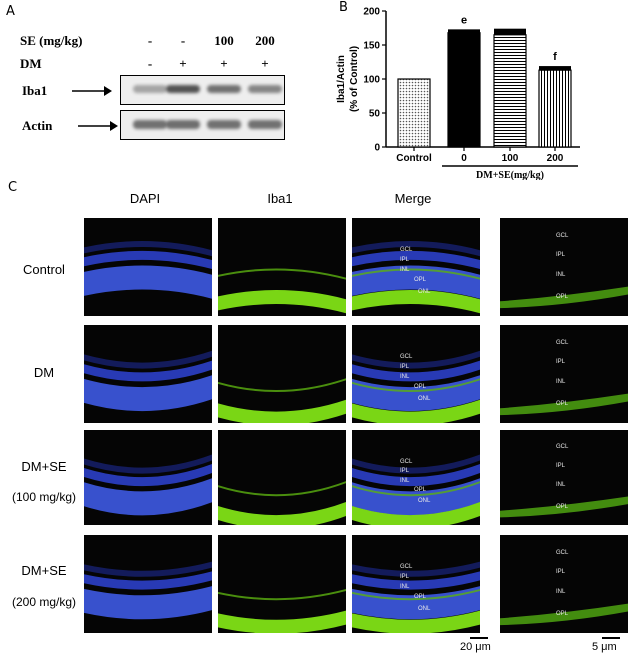 This screenshot has height=659, width=635. I want to click on significance-label: f, so click(555, 57).